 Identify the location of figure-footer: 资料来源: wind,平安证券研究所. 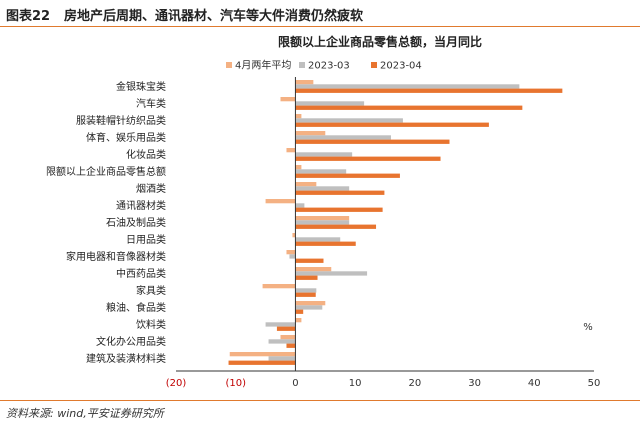
(320, 414).